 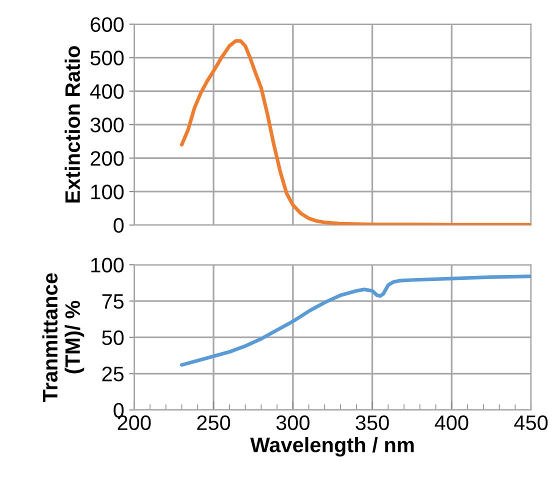 What do you see at coordinates (63, 337) in the screenshot?
I see `y-axis-title: Tranmittance (TM)/ %` at bounding box center [63, 337].